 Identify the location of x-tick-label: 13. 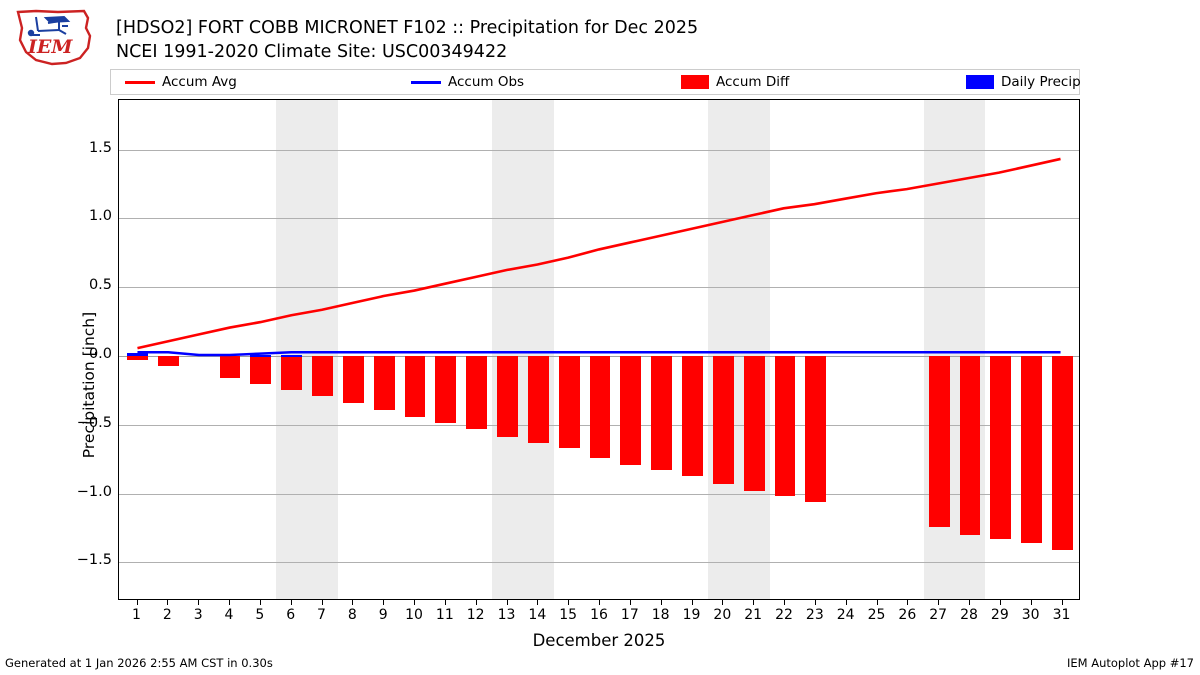
(506, 615).